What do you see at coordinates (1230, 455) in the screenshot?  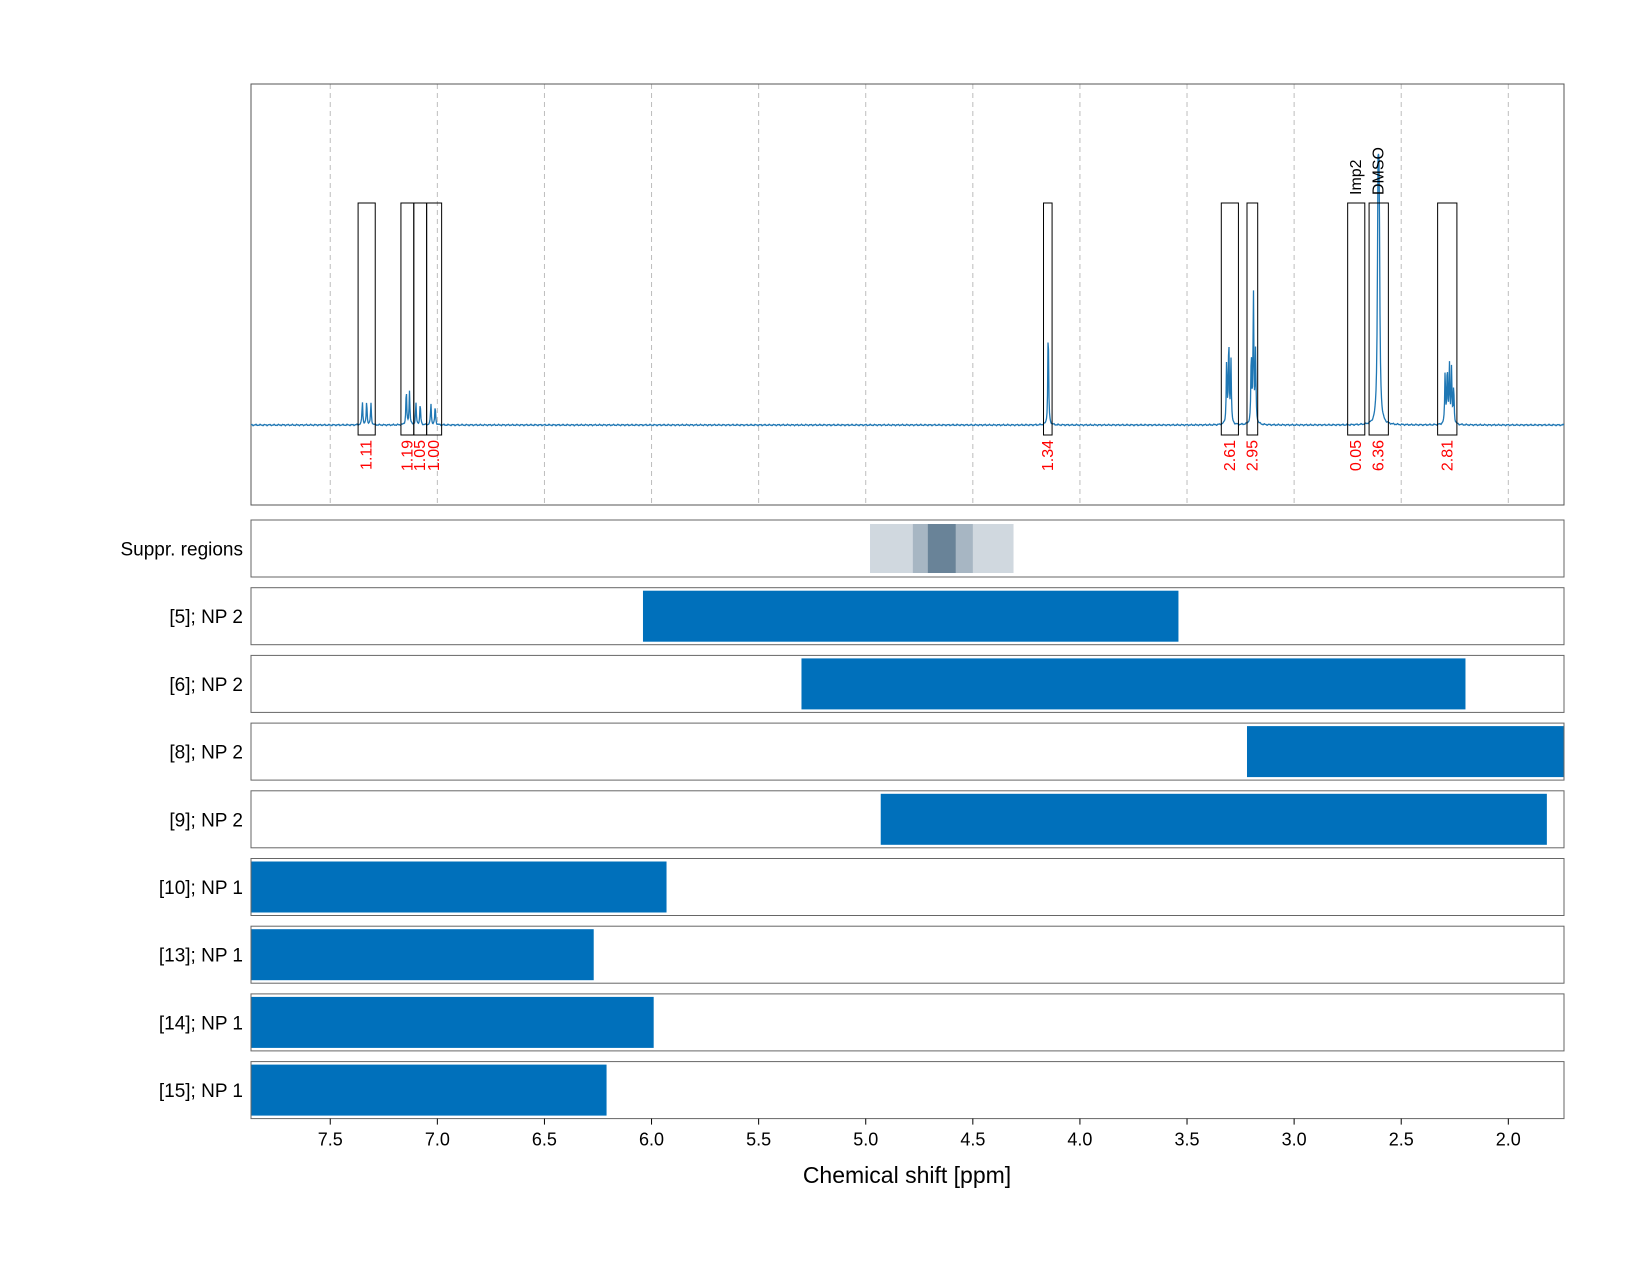 I see `integral-value-label: 2.61` at bounding box center [1230, 455].